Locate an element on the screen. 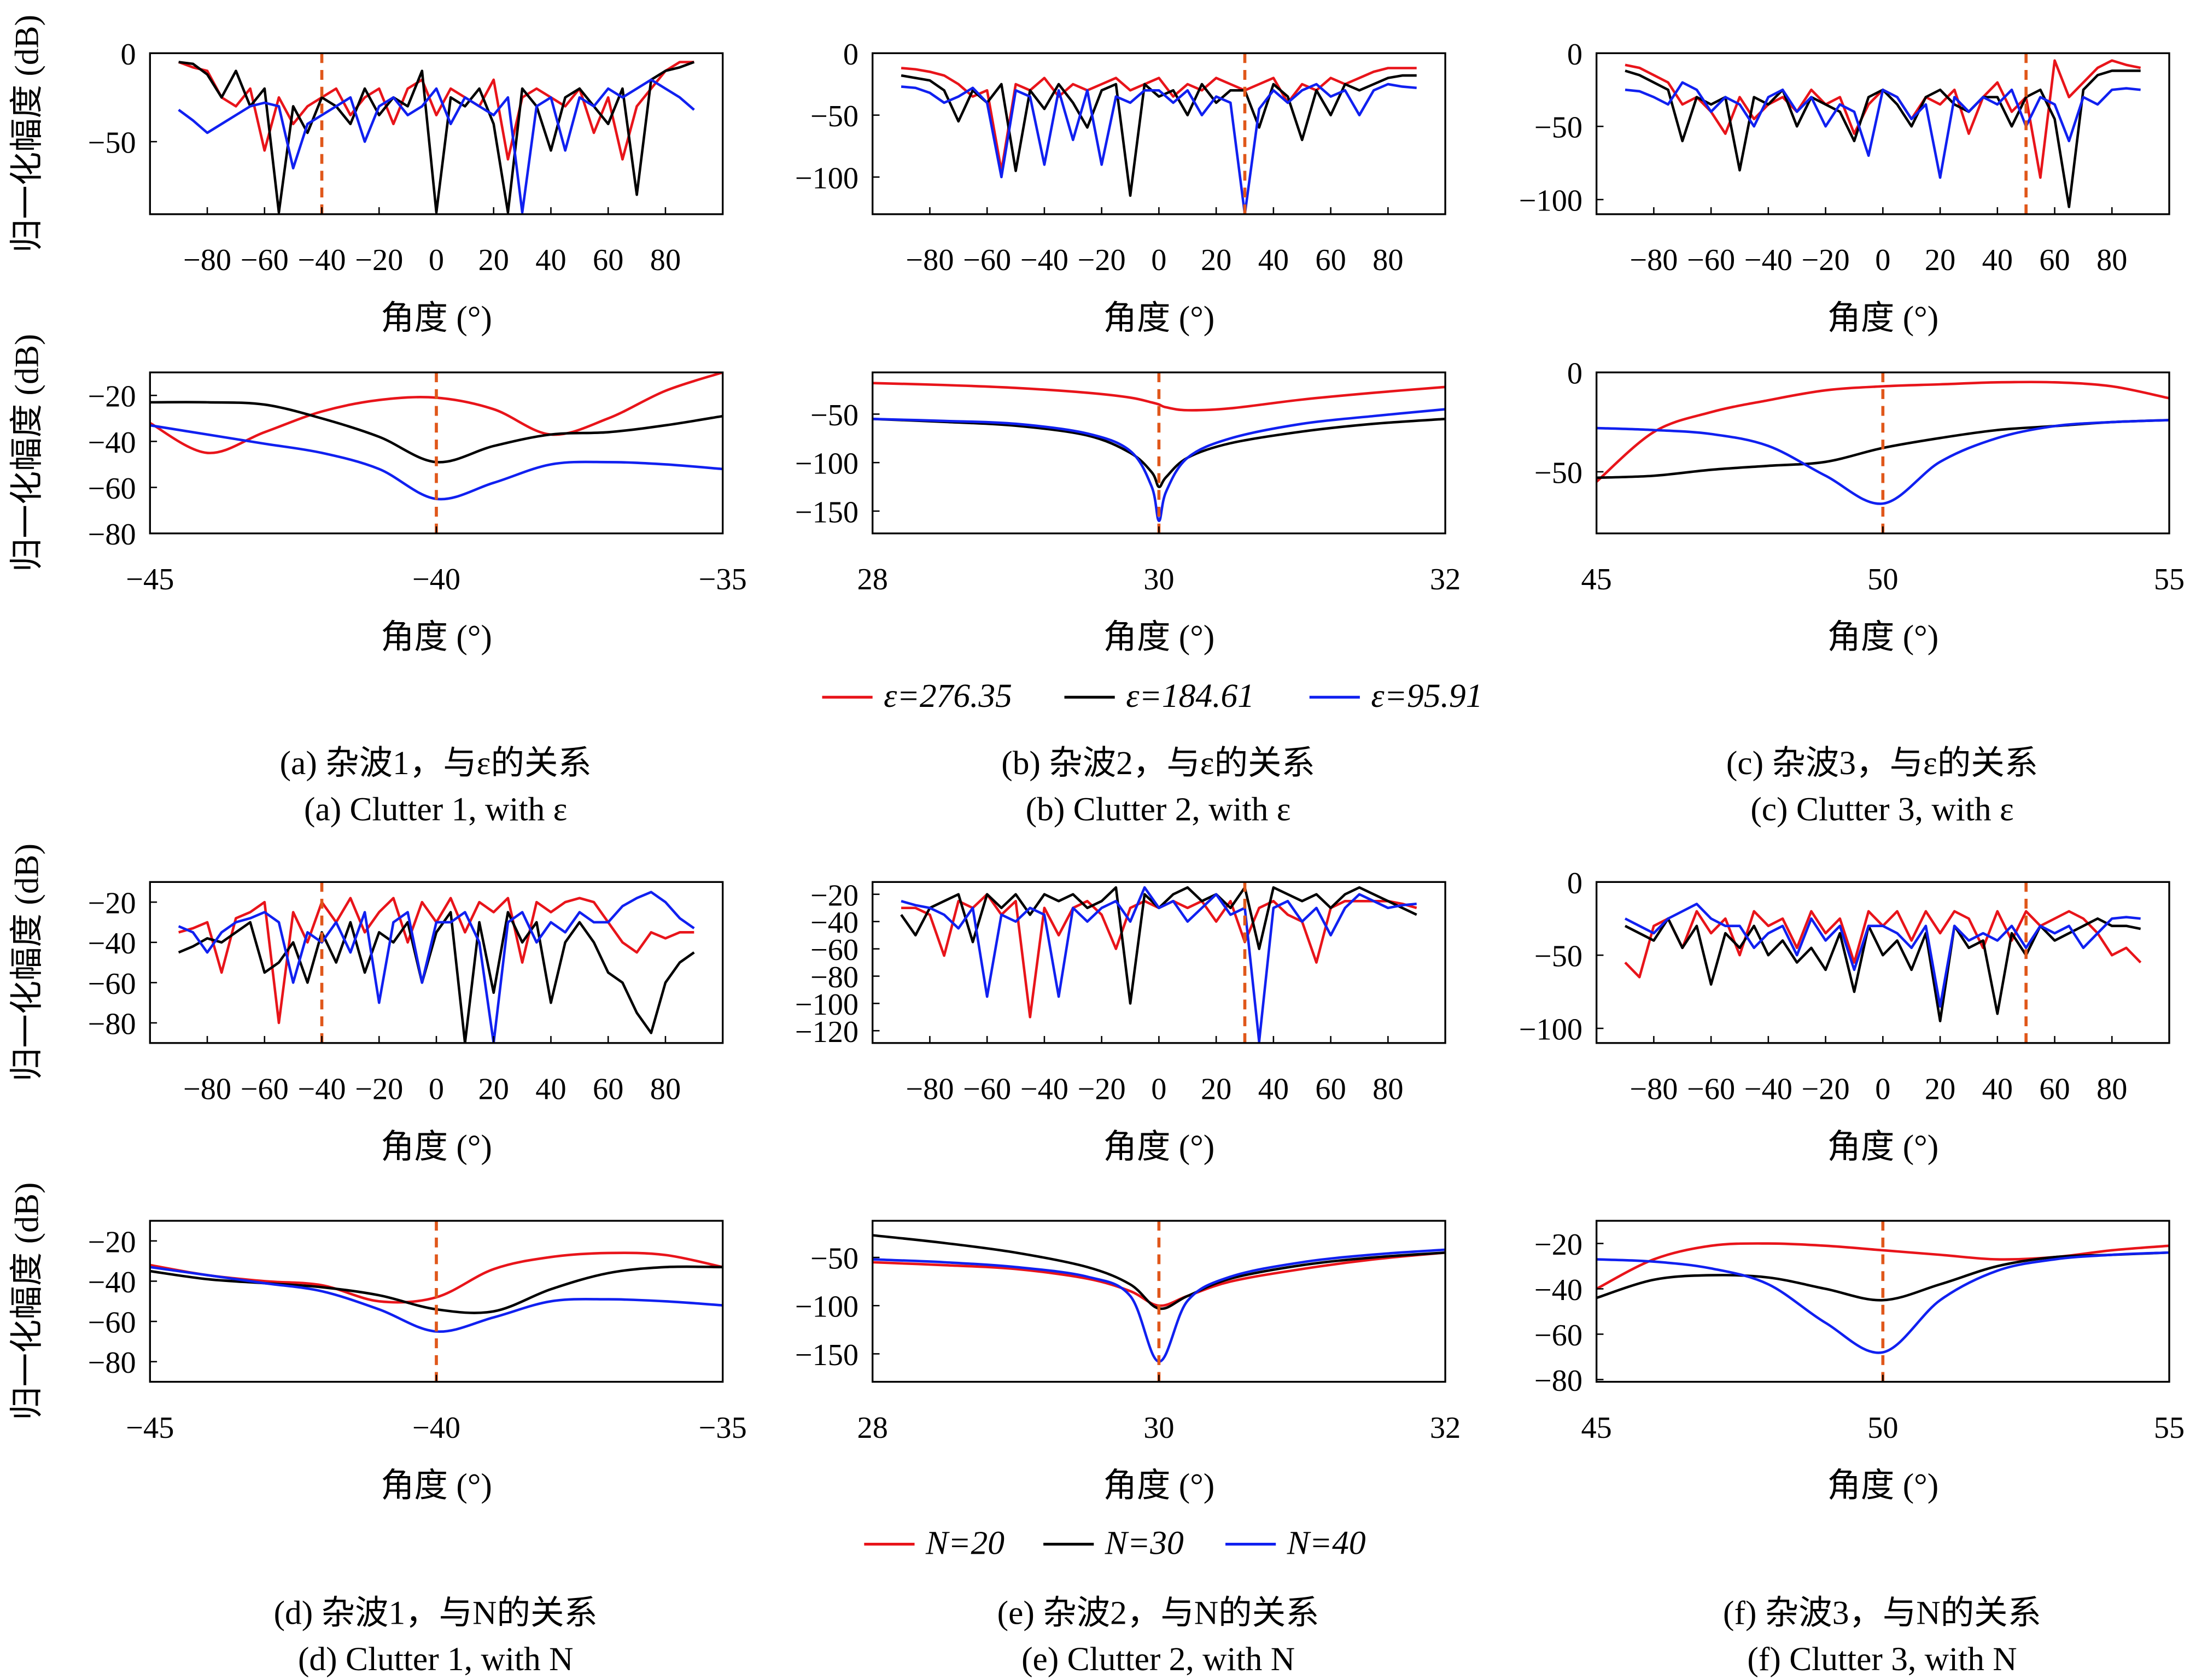 The image size is (2196, 1680). caption-zh: (c) 杂波3，与ε的关系 is located at coordinates (1882, 763).